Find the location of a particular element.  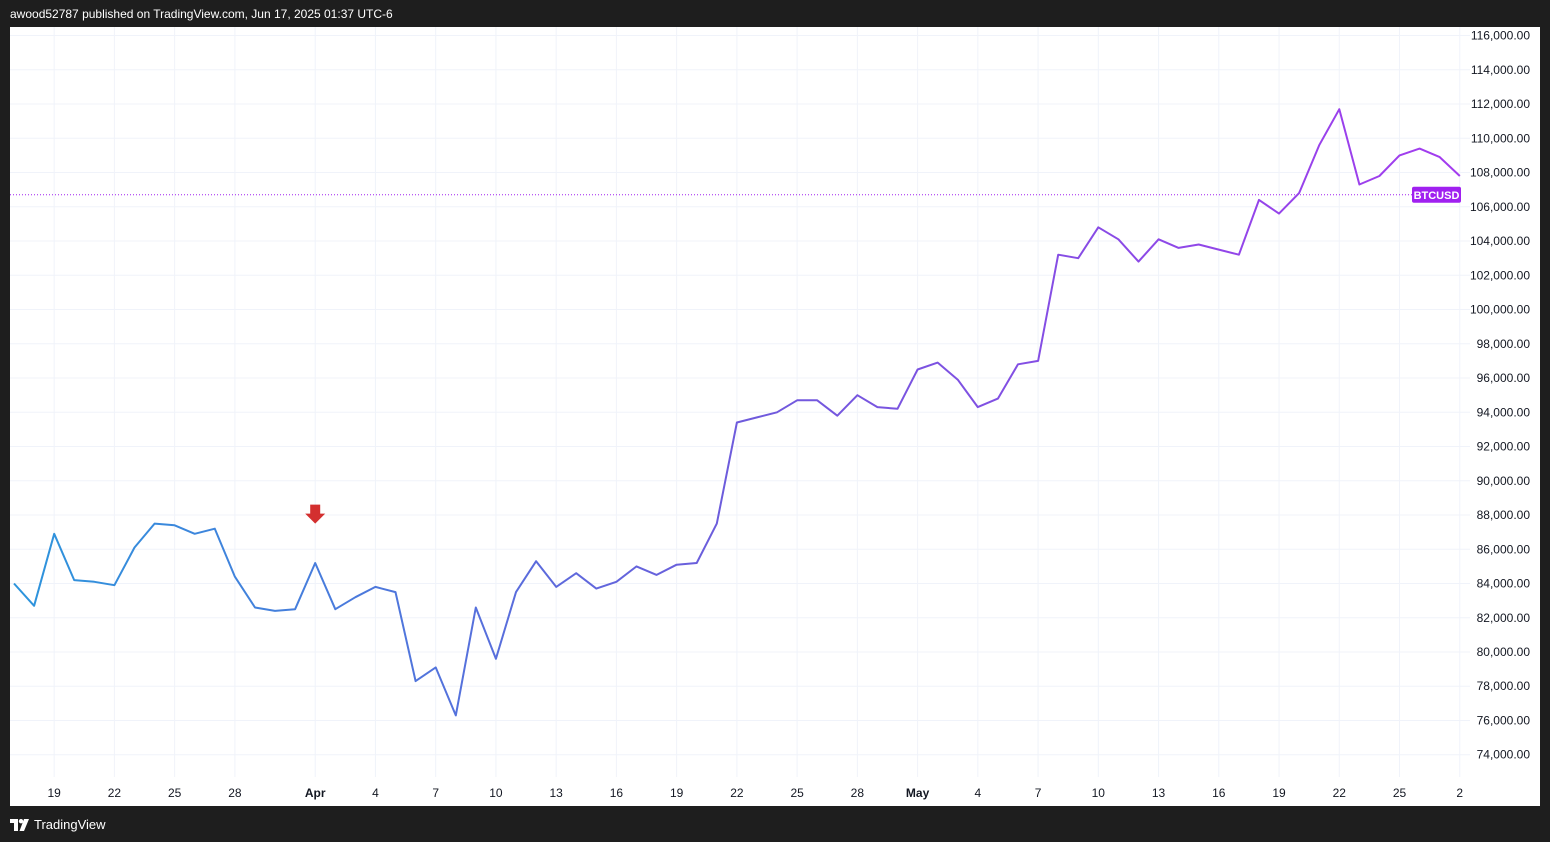

y-tick-label: 116,000.00 is located at coordinates (1500, 36).